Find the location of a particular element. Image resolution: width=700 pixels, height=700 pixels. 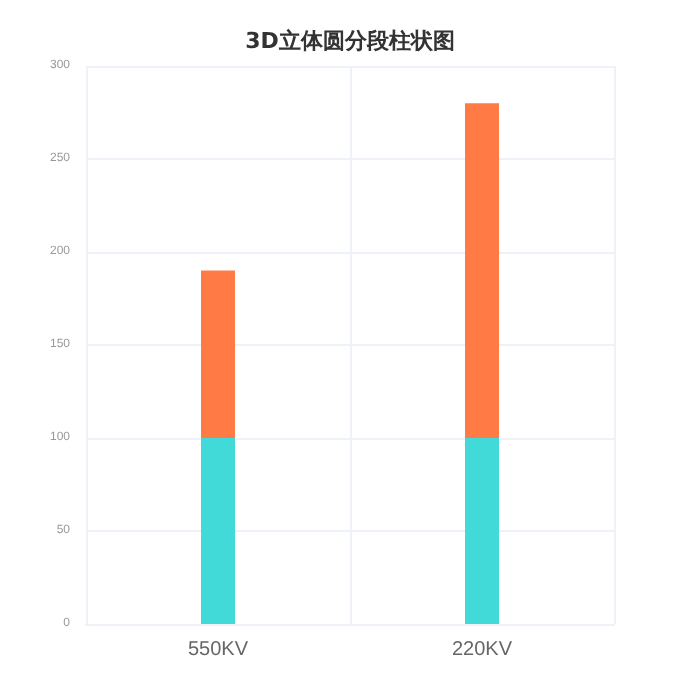

x-tick-label: 550KV is located at coordinates (218, 650).